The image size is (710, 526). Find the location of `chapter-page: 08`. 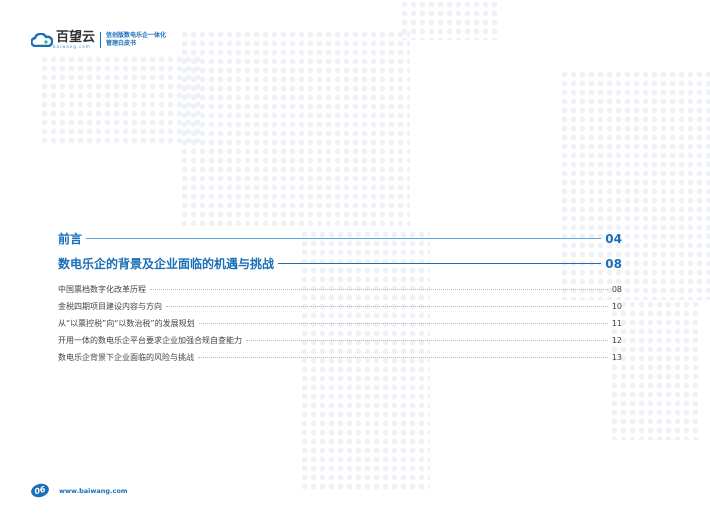

chapter-page: 08 is located at coordinates (613, 263).